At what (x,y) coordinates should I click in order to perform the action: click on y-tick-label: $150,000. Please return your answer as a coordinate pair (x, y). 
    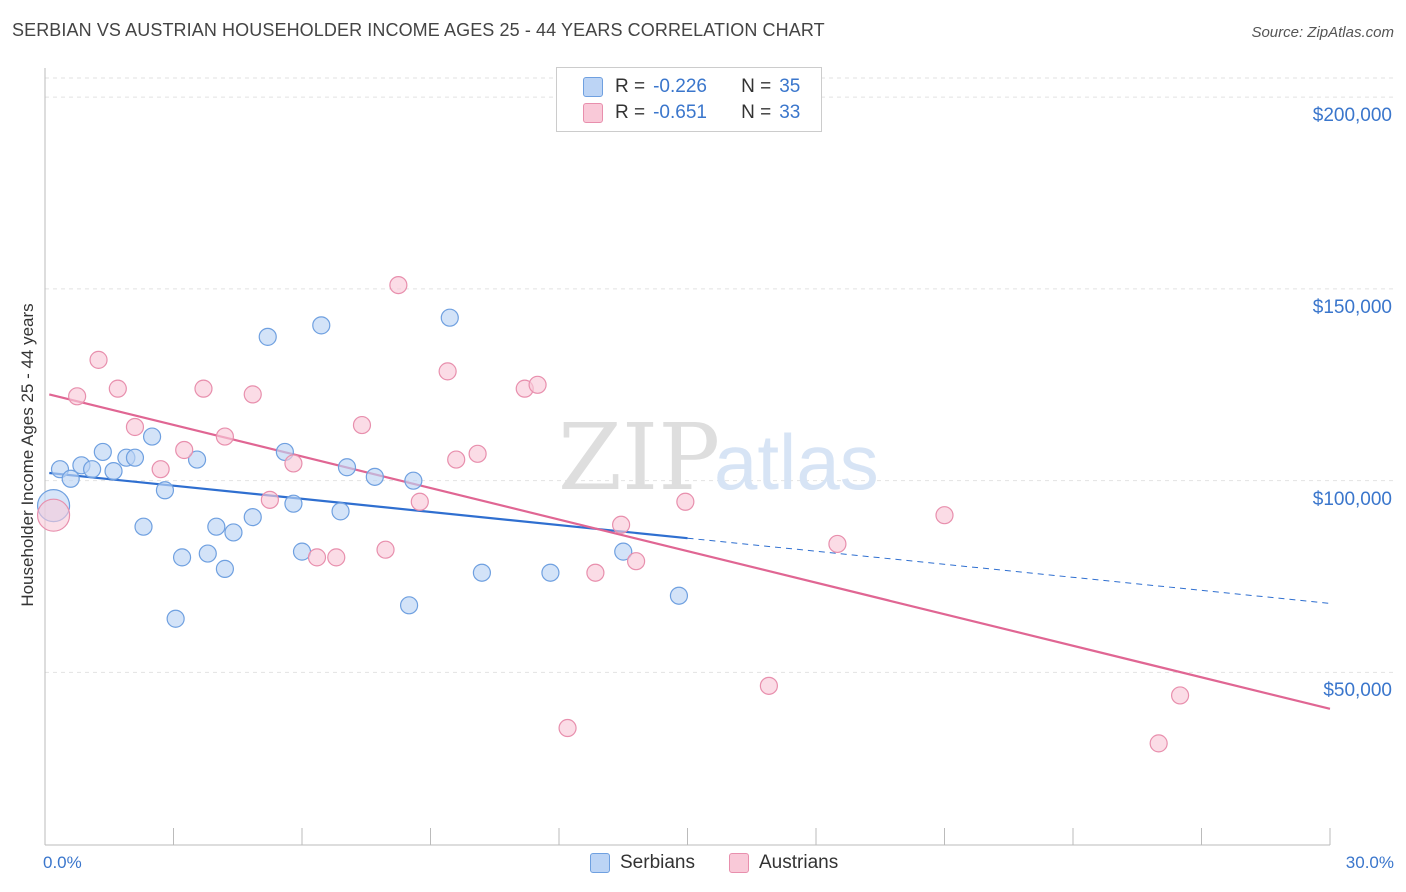
    Looking at the image, I should click on (1352, 307).